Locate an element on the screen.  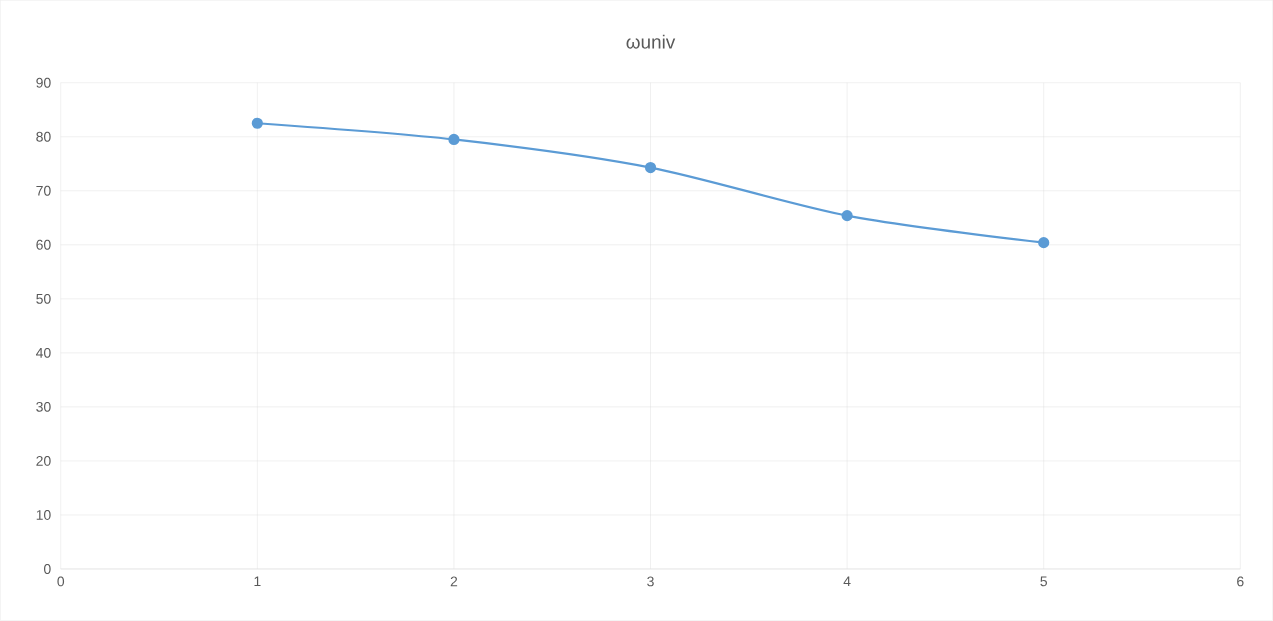
y-tick-label: 30 is located at coordinates (43, 407).